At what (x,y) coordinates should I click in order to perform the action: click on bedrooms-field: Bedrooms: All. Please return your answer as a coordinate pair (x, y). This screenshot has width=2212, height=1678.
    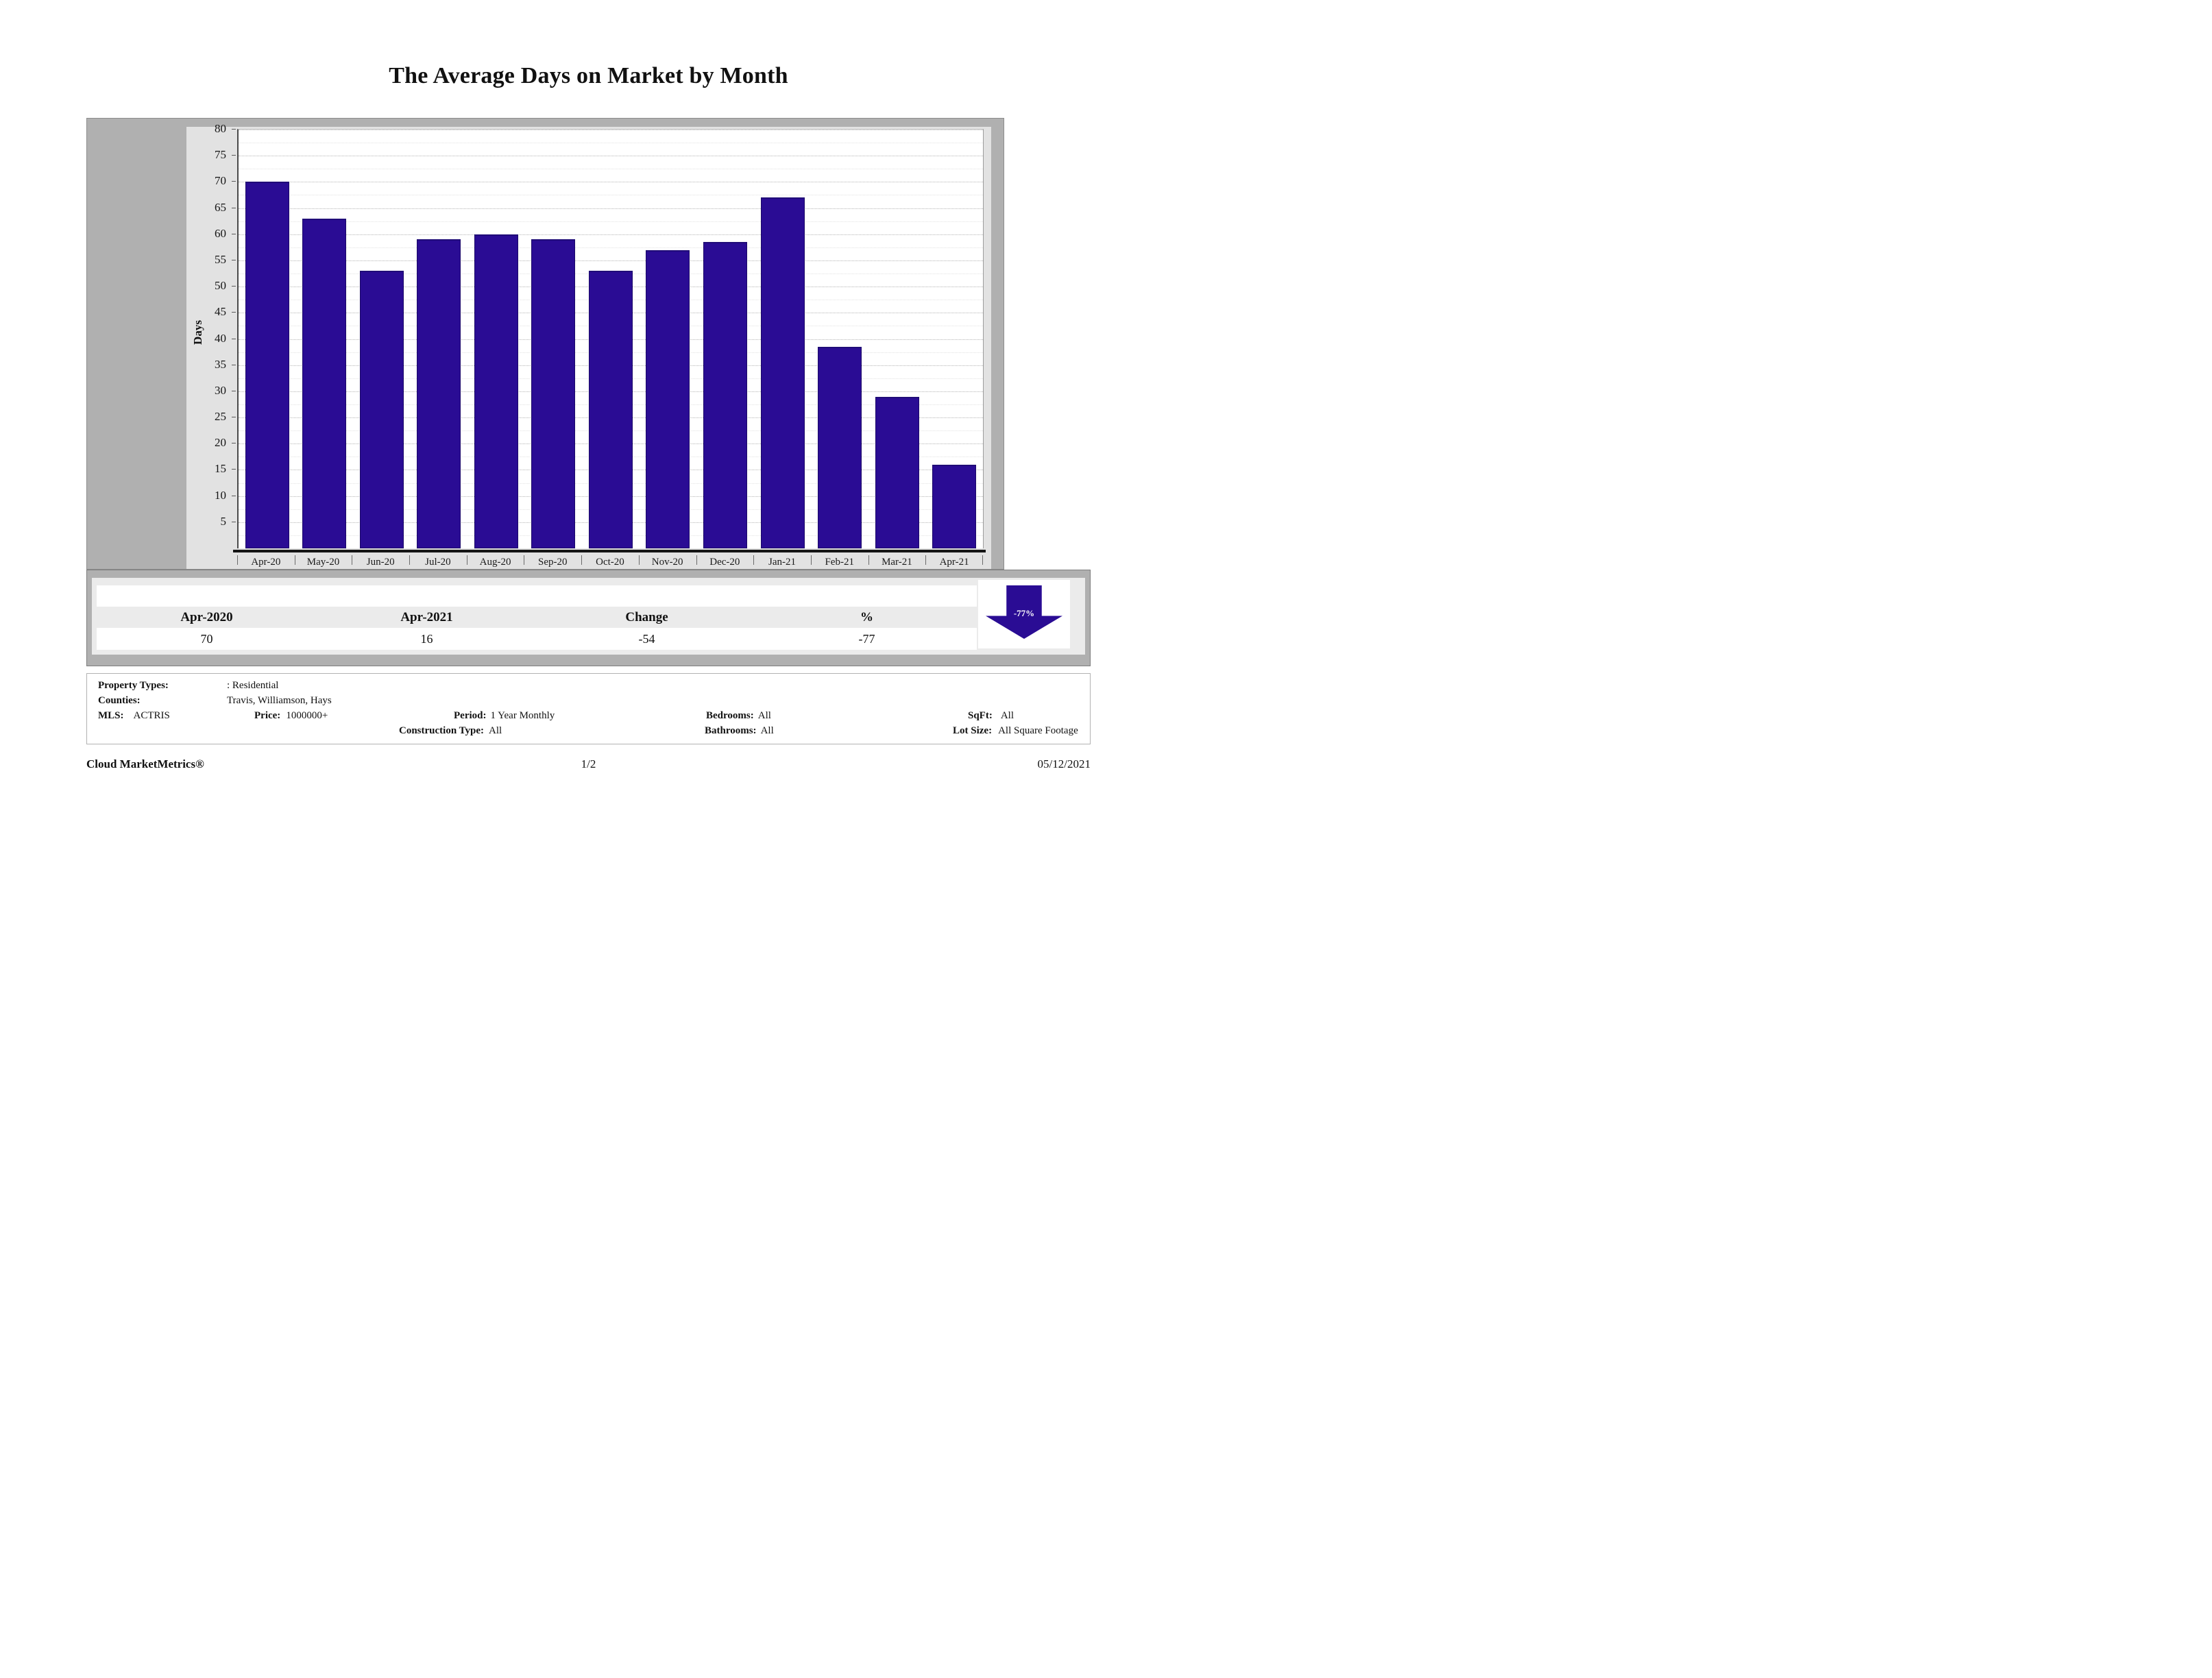
    Looking at the image, I should click on (738, 715).